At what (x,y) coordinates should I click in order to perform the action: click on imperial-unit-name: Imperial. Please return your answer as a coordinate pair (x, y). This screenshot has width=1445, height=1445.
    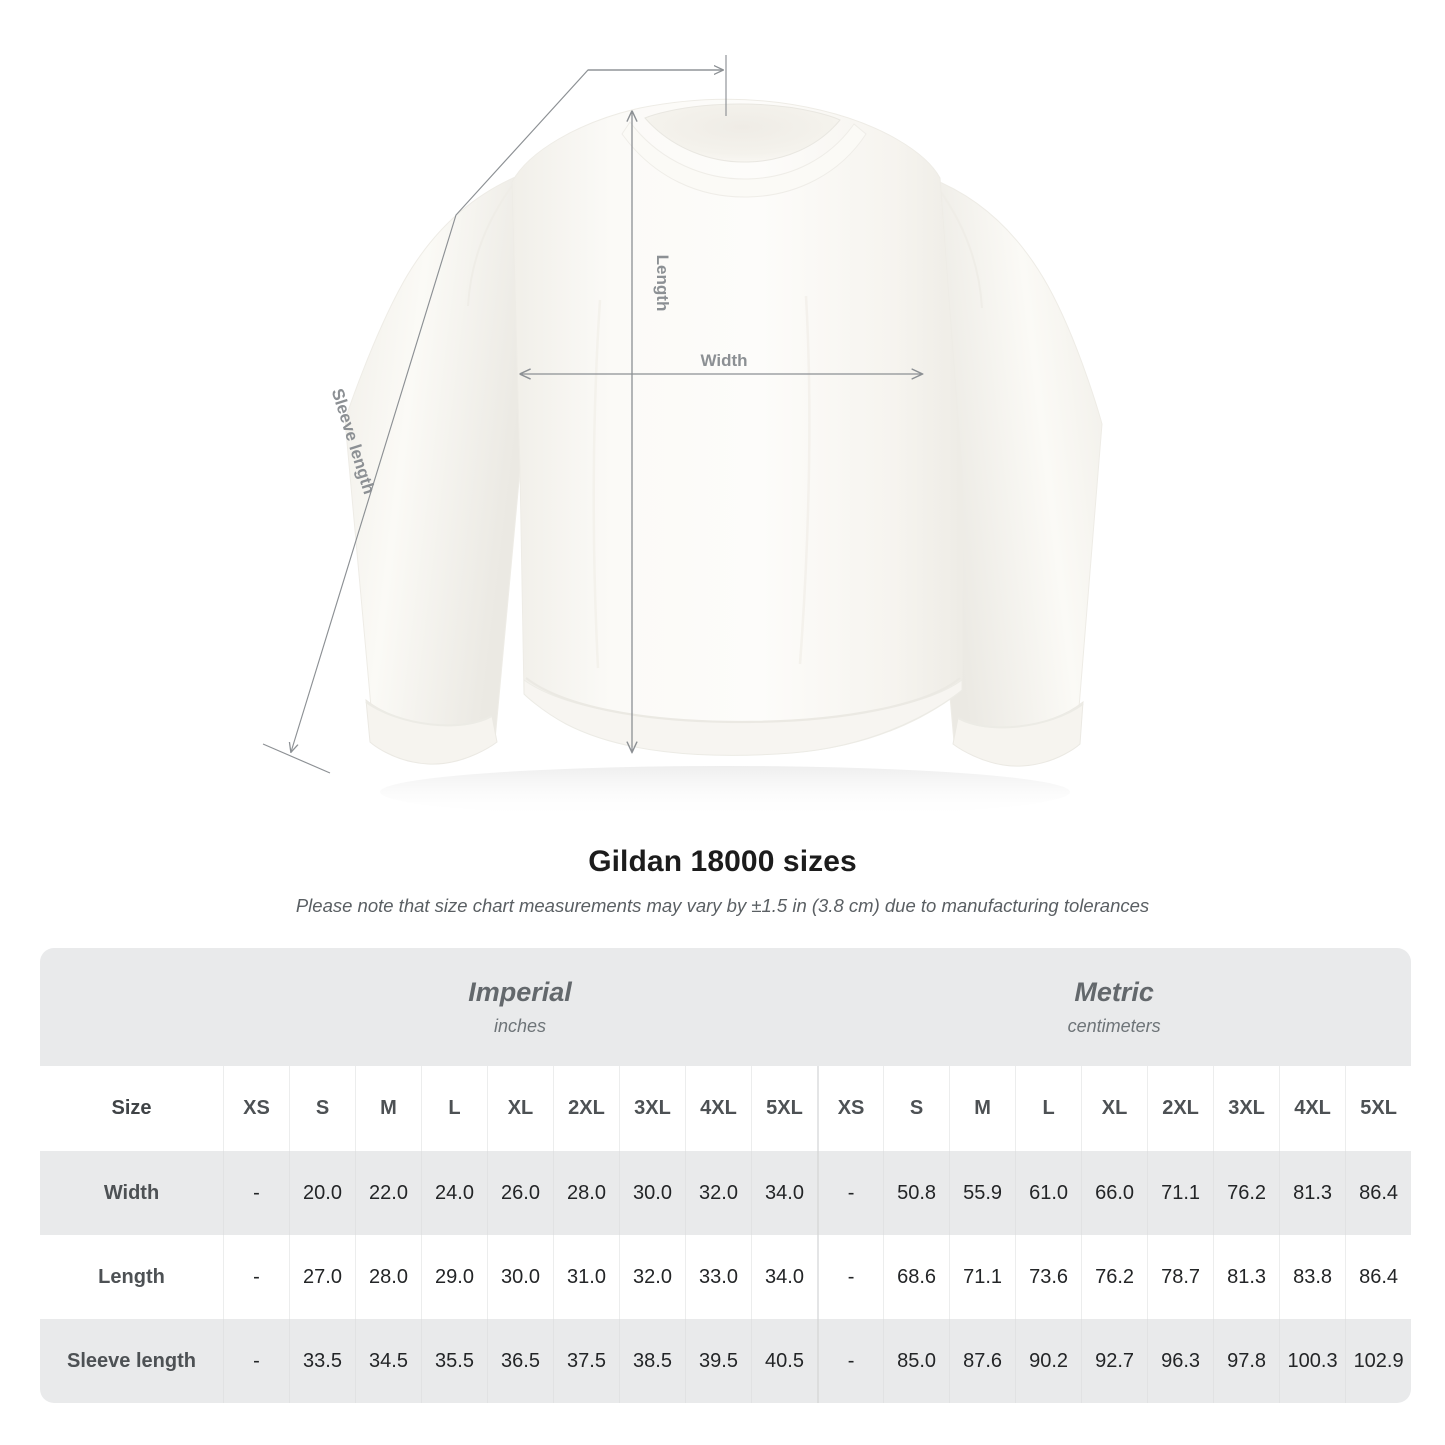
    Looking at the image, I should click on (520, 991).